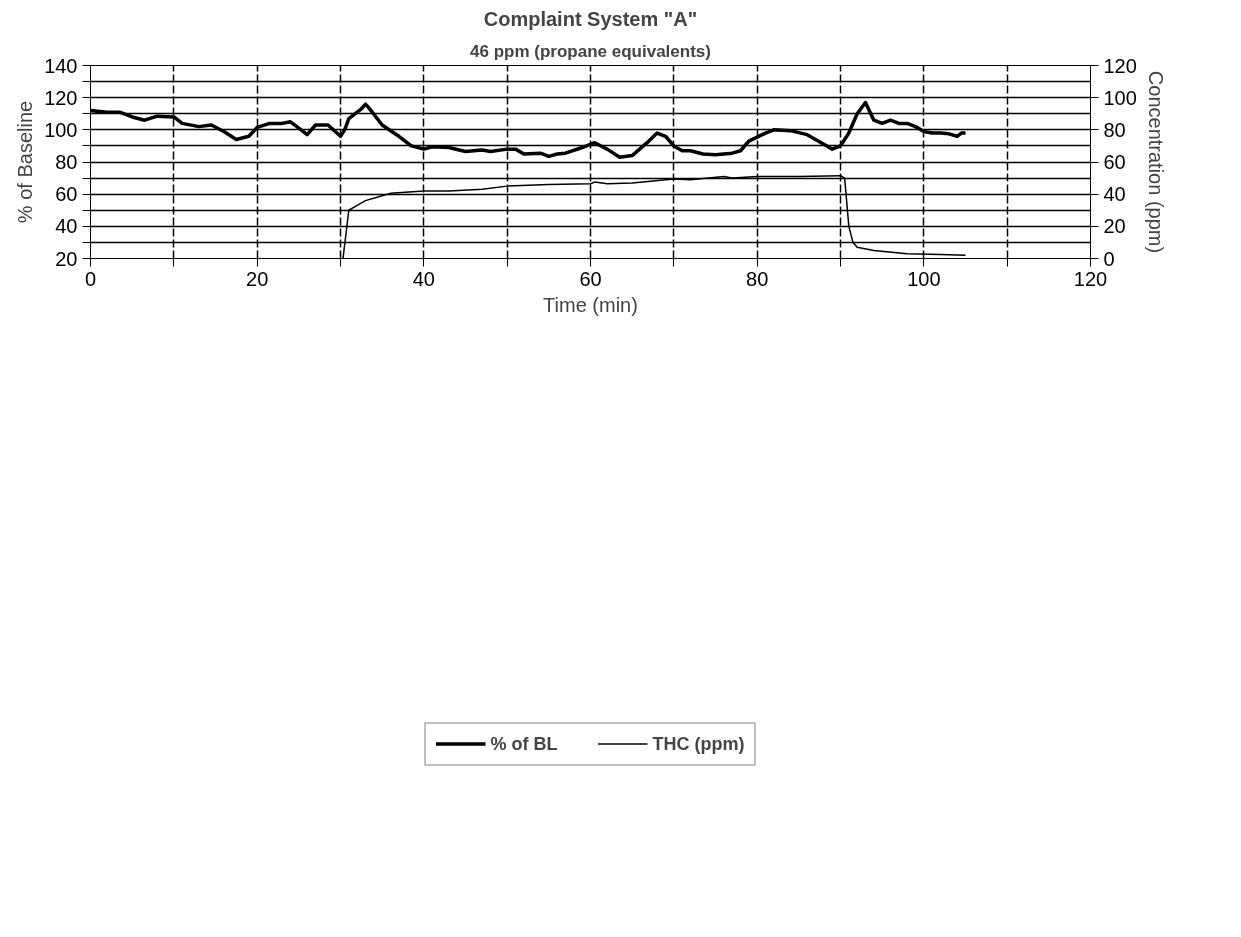  Describe the element at coordinates (1090, 278) in the screenshot. I see `x-tick-label: 120` at that location.